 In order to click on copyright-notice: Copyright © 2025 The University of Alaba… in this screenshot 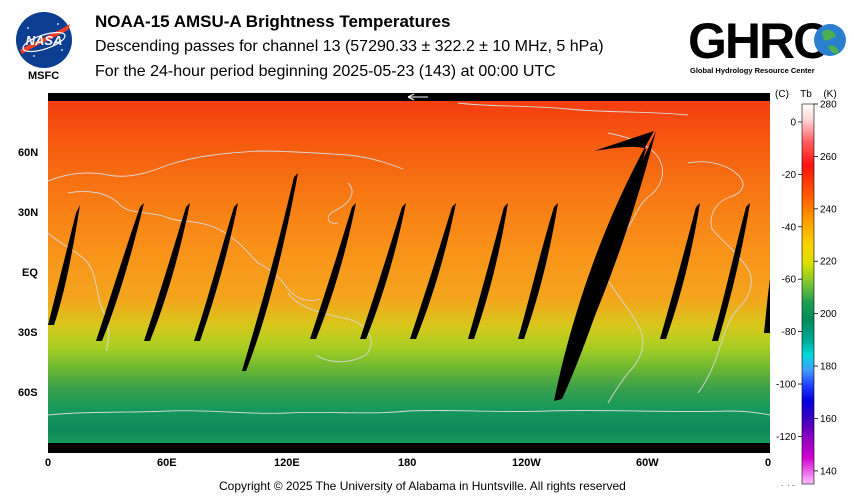, I will do `click(422, 486)`.